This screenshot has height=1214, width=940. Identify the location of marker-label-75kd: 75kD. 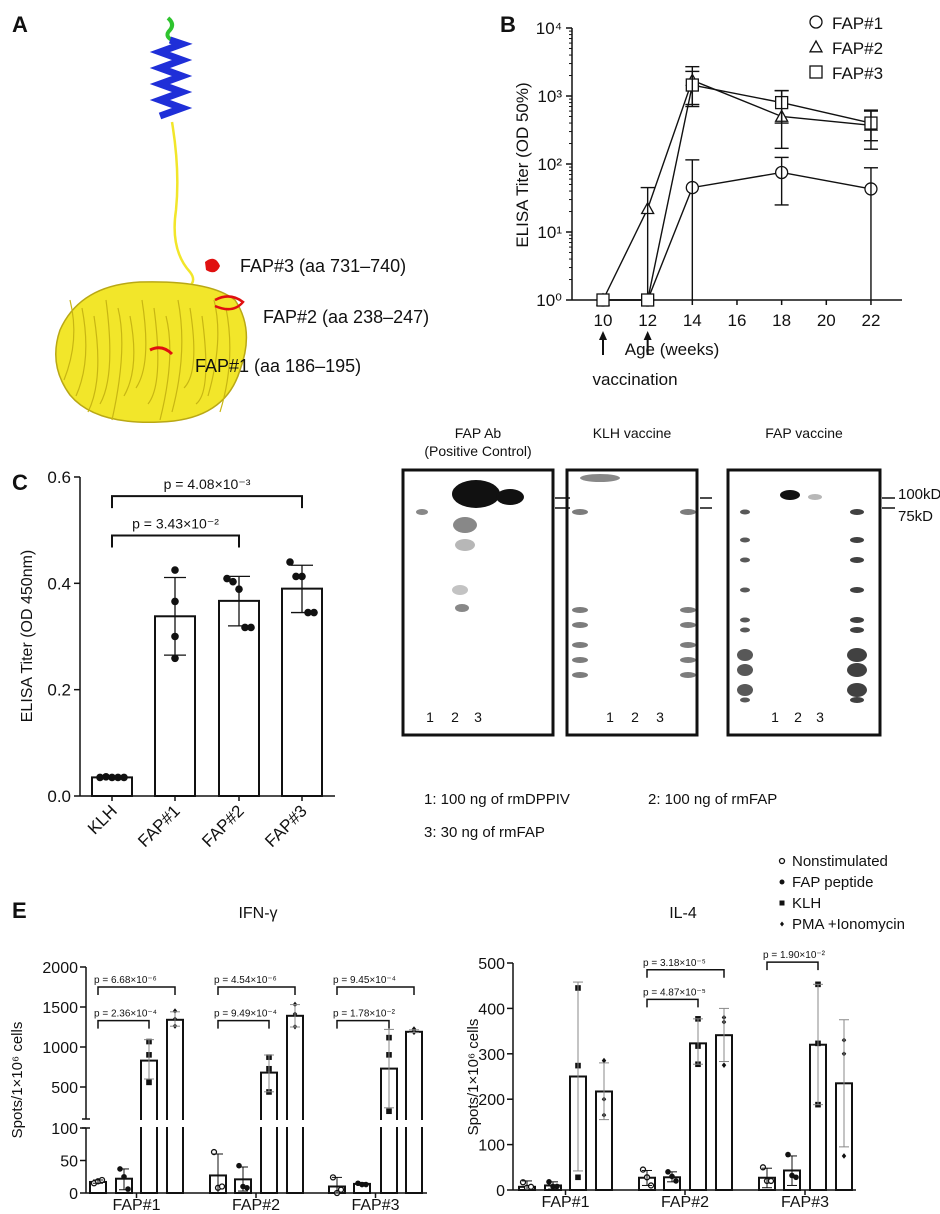
(915, 516).